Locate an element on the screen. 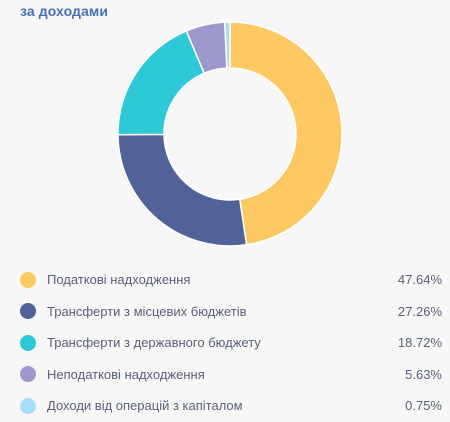 The height and width of the screenshot is (422, 450). legend-label: Неподаткові надходження is located at coordinates (126, 374).